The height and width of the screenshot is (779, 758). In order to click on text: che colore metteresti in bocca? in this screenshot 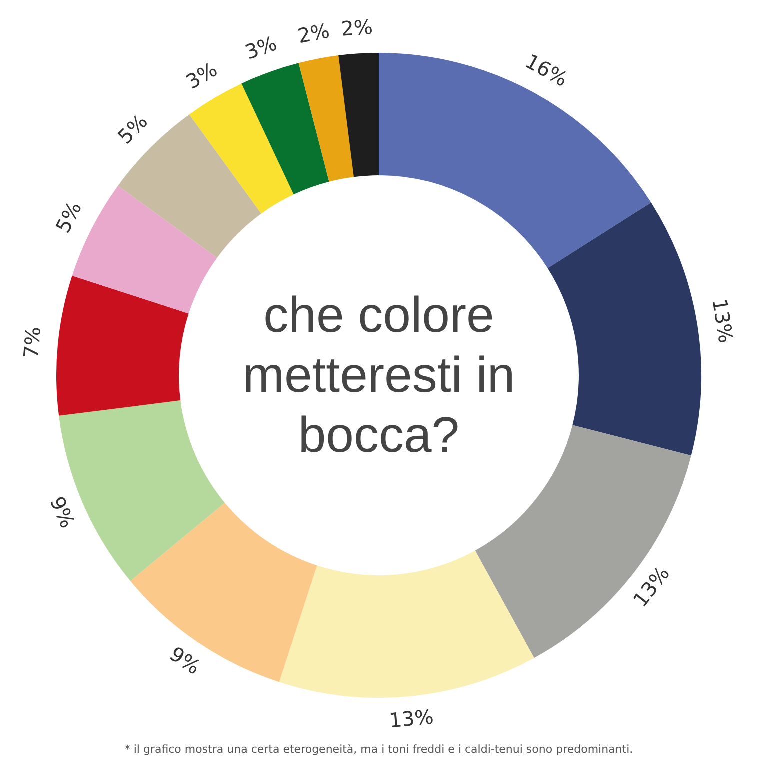, I will do `click(379, 375)`.